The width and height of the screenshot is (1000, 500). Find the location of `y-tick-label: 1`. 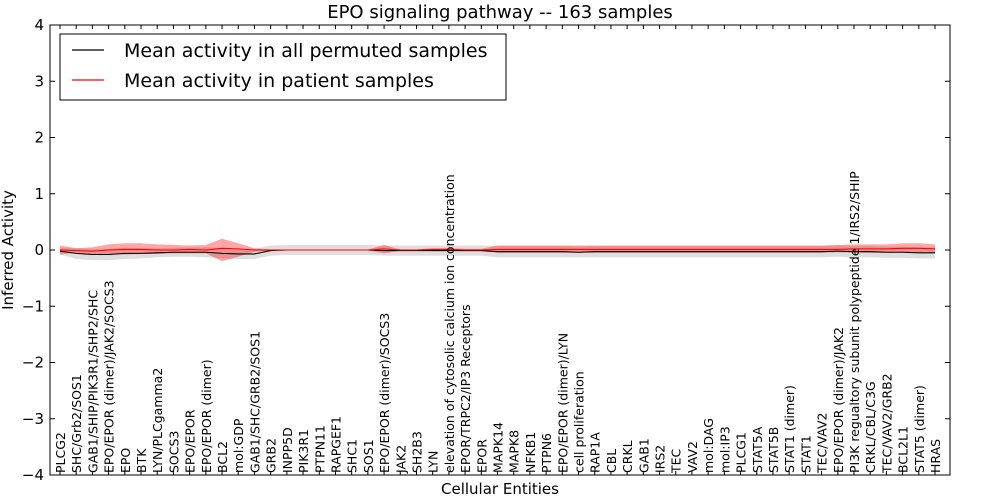

y-tick-label: 1 is located at coordinates (39, 194).